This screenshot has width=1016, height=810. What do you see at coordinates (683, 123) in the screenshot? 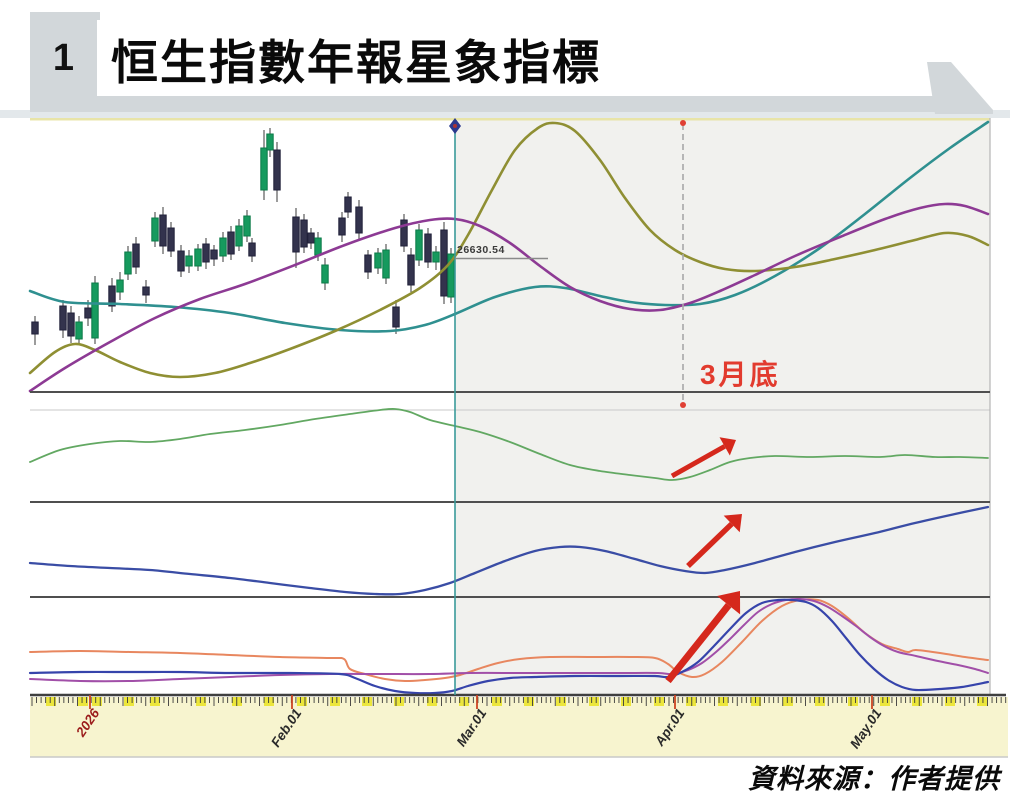
I see `dashed-top-dot` at bounding box center [683, 123].